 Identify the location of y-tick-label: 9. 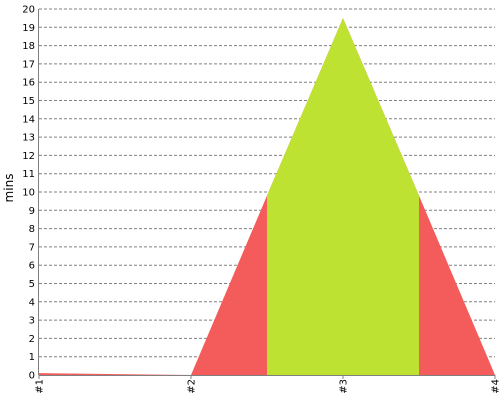
(32, 211).